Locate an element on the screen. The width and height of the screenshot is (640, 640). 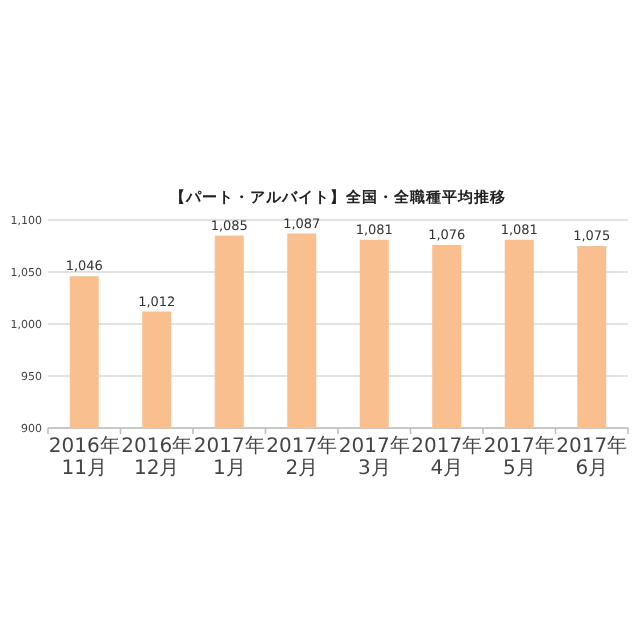
x-tick-label: 2016年12月 is located at coordinates (156, 458).